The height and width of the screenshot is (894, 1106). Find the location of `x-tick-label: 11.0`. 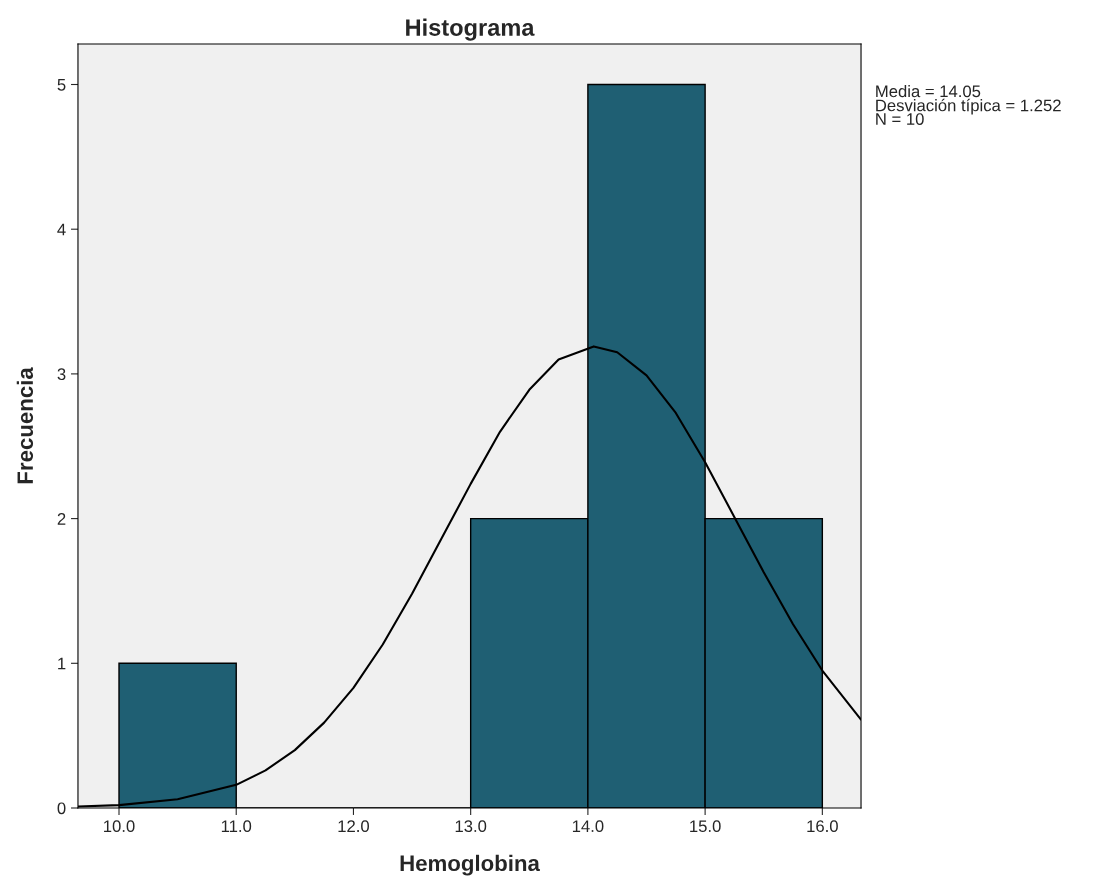

x-tick-label: 11.0 is located at coordinates (236, 826).